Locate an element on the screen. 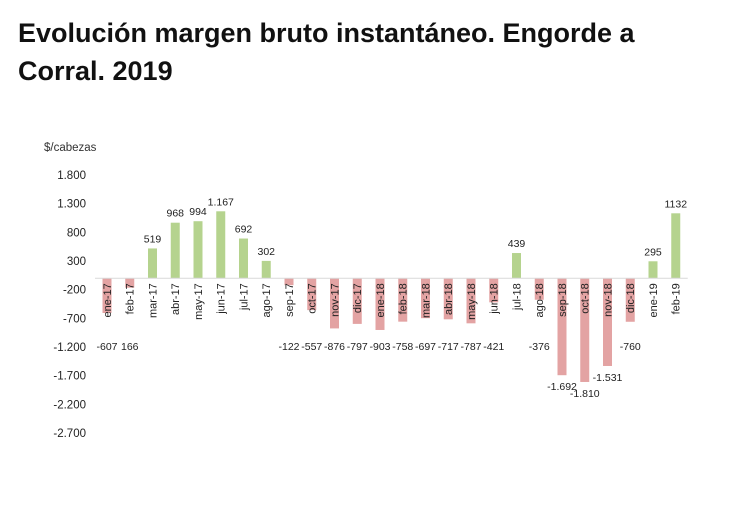  data-label: 166 is located at coordinates (130, 347).